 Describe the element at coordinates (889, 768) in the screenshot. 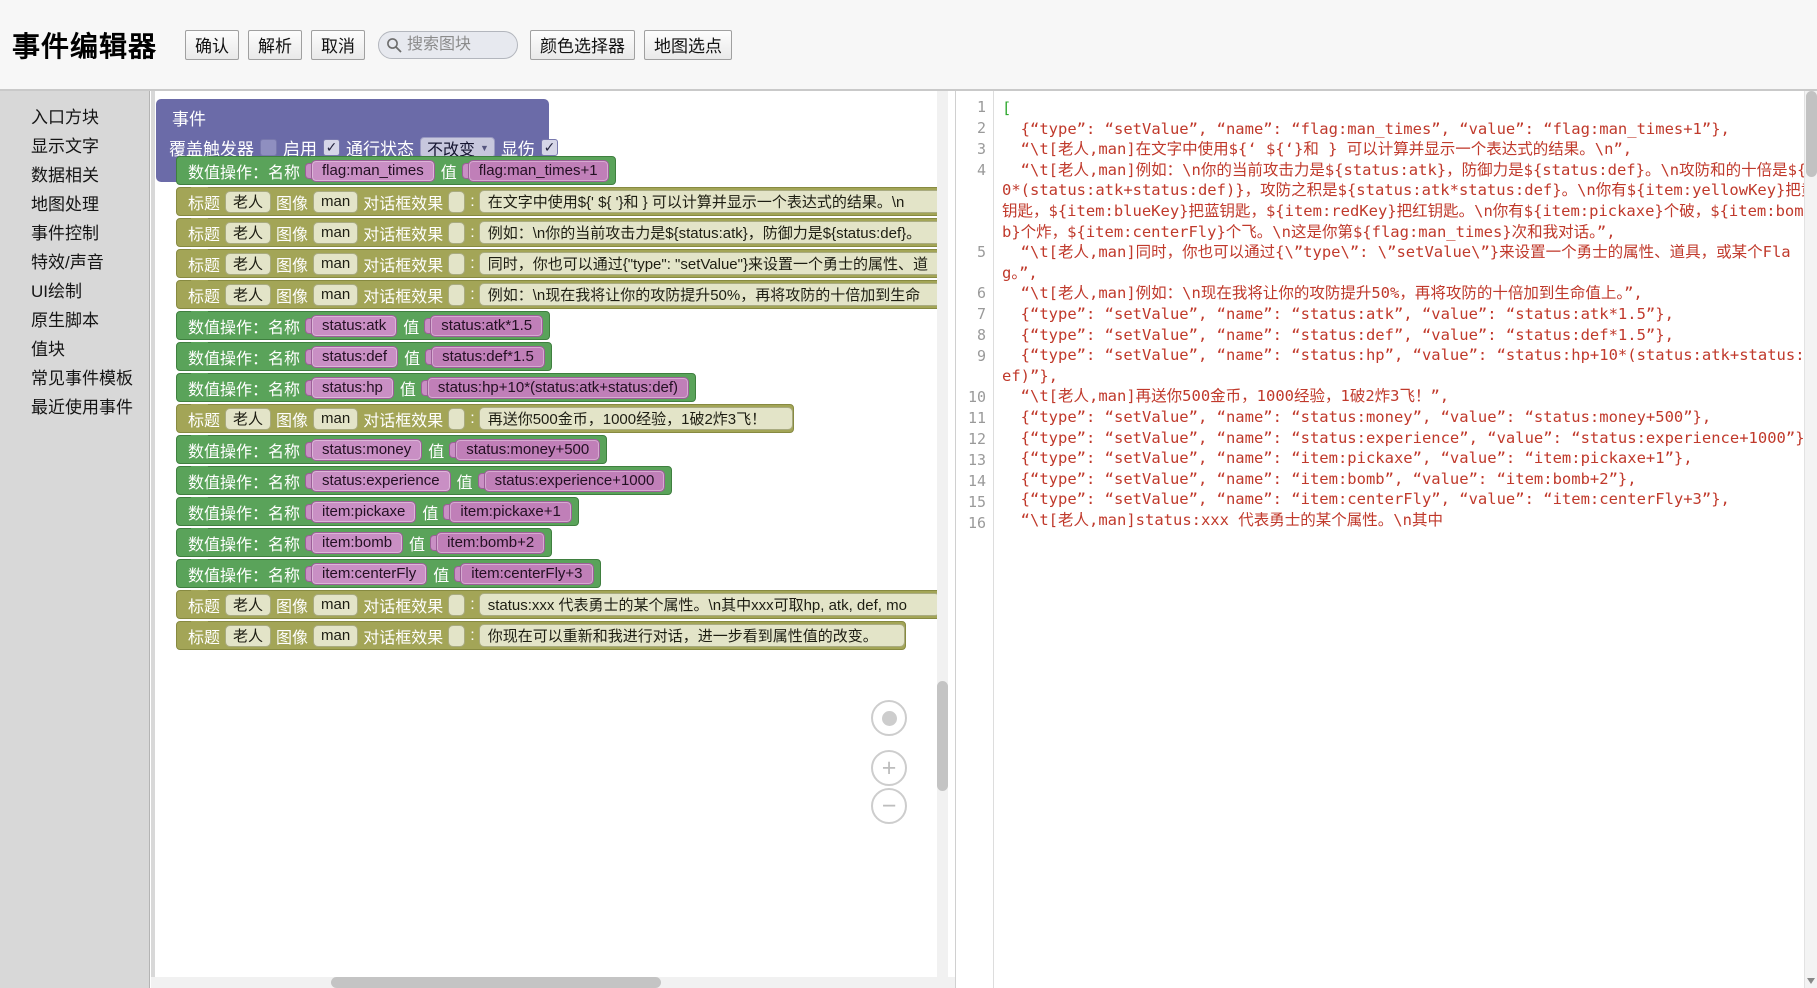

I see `zoom-in-button: +` at that location.